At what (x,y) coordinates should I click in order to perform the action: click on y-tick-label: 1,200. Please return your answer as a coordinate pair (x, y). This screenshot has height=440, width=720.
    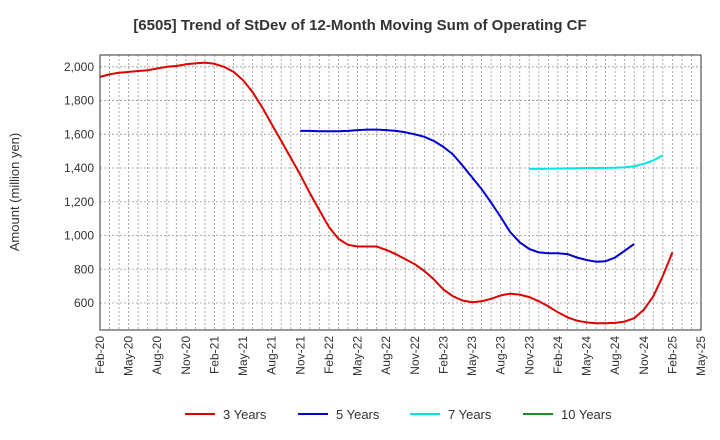
    Looking at the image, I should click on (79, 202).